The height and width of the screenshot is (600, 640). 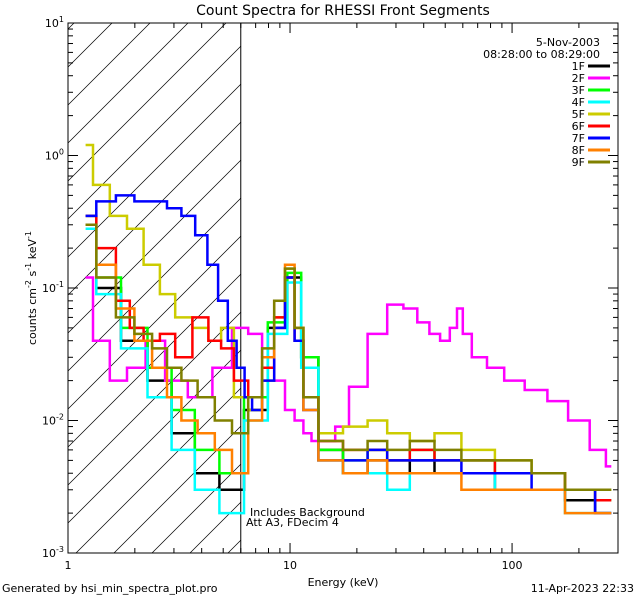 I want to click on x-tick-label: 1, so click(x=68, y=565).